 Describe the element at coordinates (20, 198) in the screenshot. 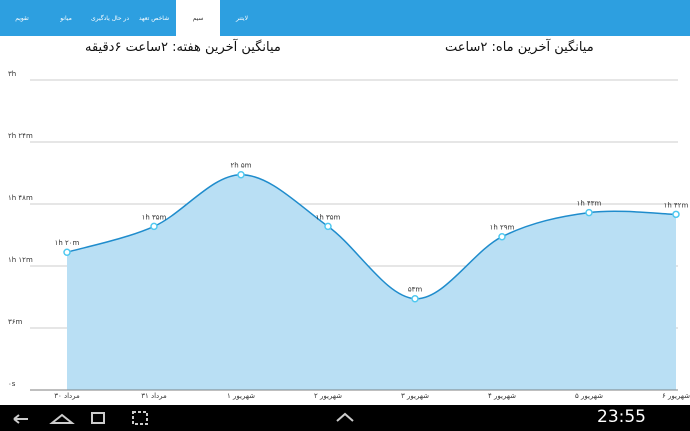

I see `y-tick-label: ۱h ۴۸m` at that location.